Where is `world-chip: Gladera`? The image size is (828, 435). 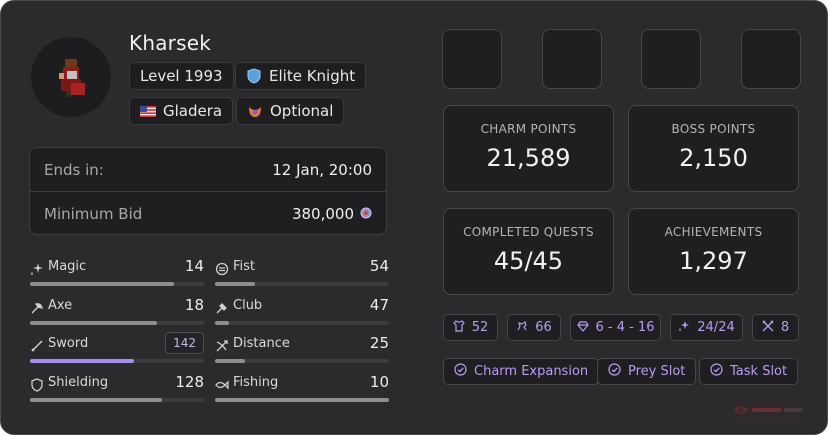
world-chip: Gladera is located at coordinates (181, 111).